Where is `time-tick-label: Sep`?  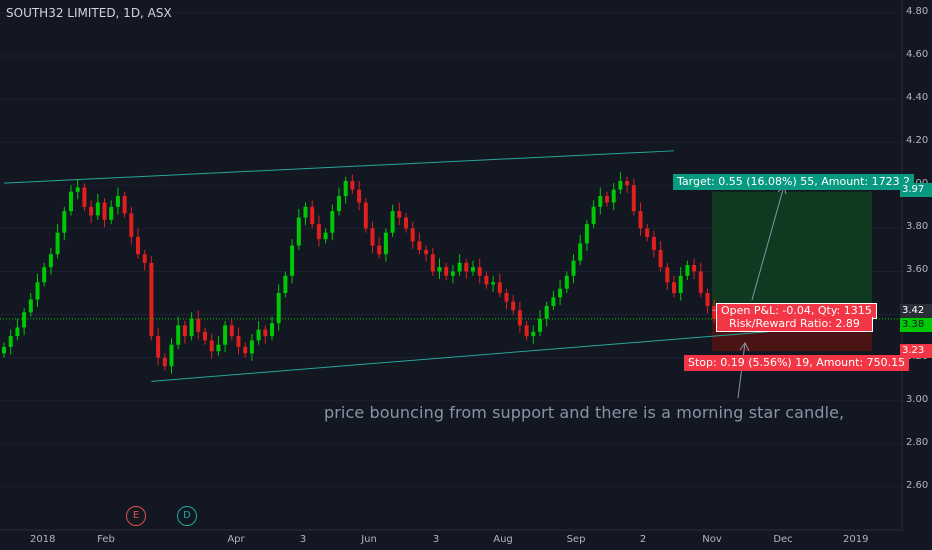 time-tick-label: Sep is located at coordinates (576, 539).